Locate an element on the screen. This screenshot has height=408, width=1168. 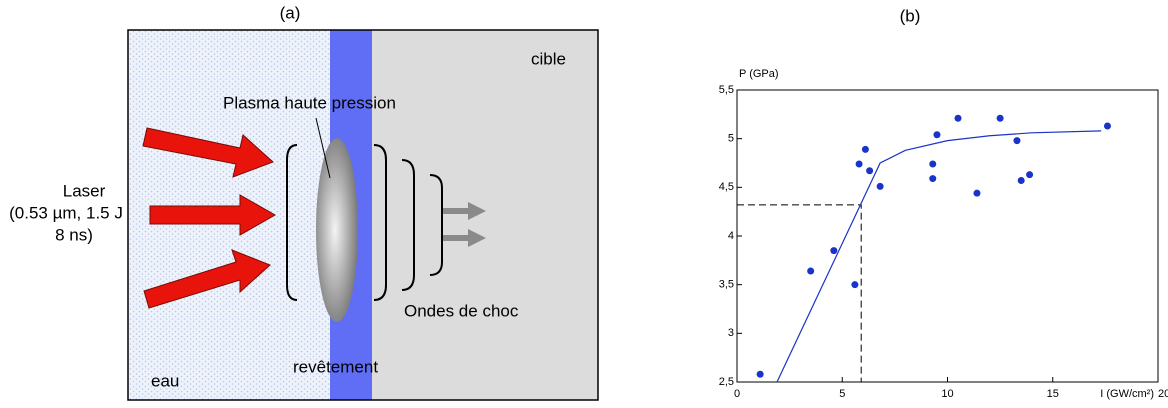
y-axis-label: P (GPa) is located at coordinates (759, 74).